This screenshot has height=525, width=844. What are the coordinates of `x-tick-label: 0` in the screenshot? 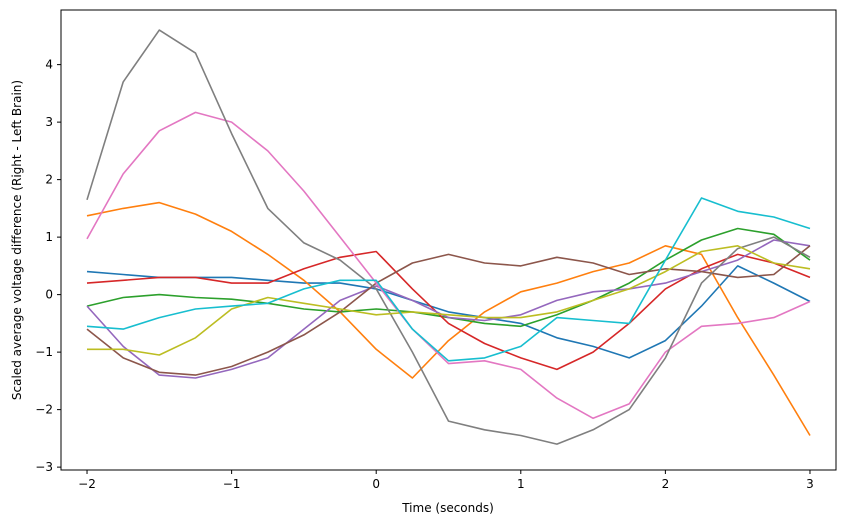 It's located at (376, 484).